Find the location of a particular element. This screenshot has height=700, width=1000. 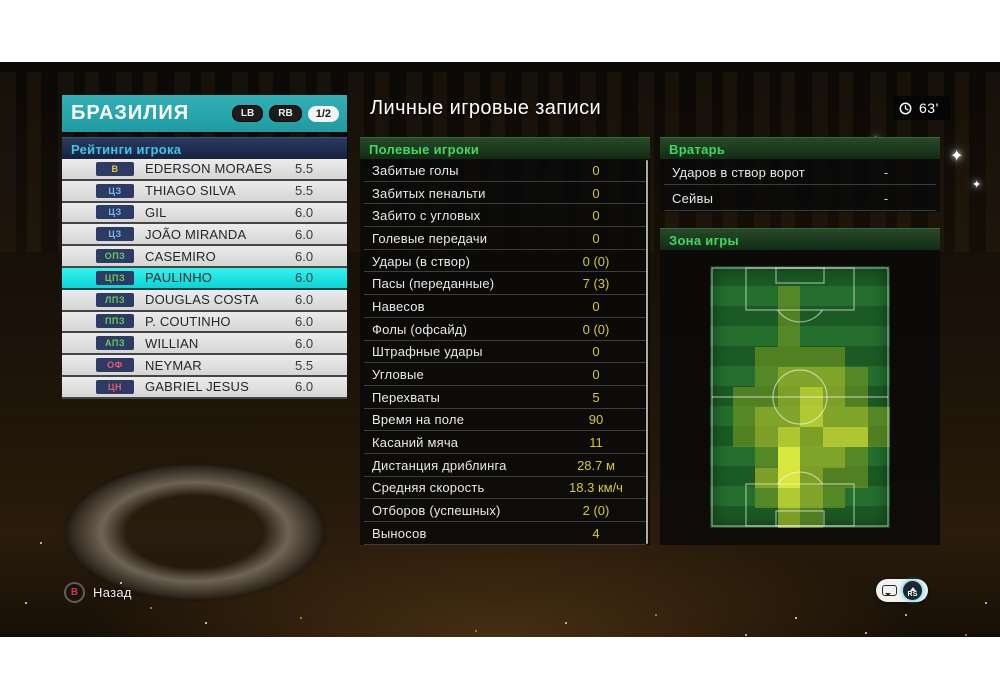

right-stick-icon: RS is located at coordinates (912, 590).